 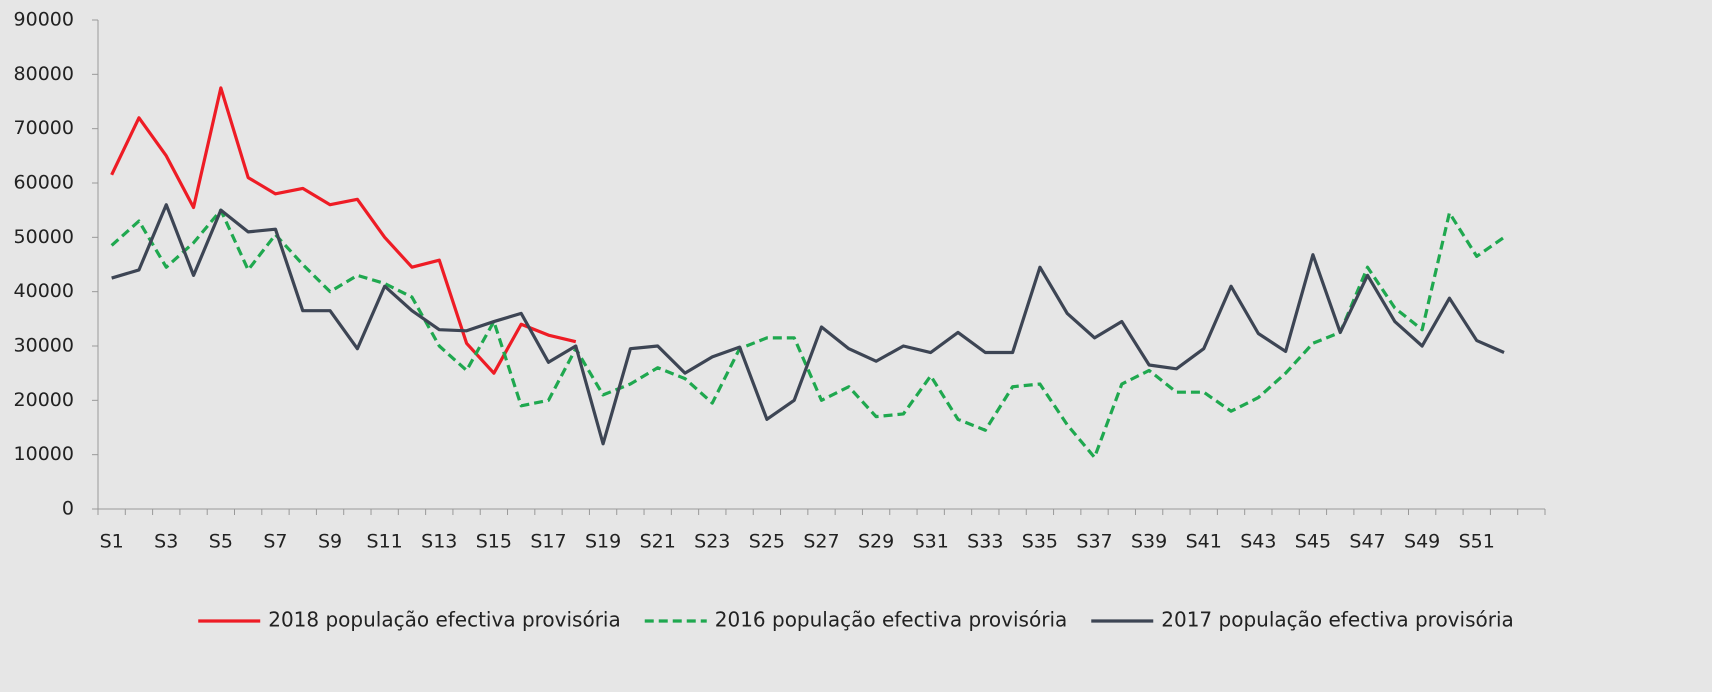 What do you see at coordinates (548, 542) in the screenshot?
I see `x-tick-label: S17` at bounding box center [548, 542].